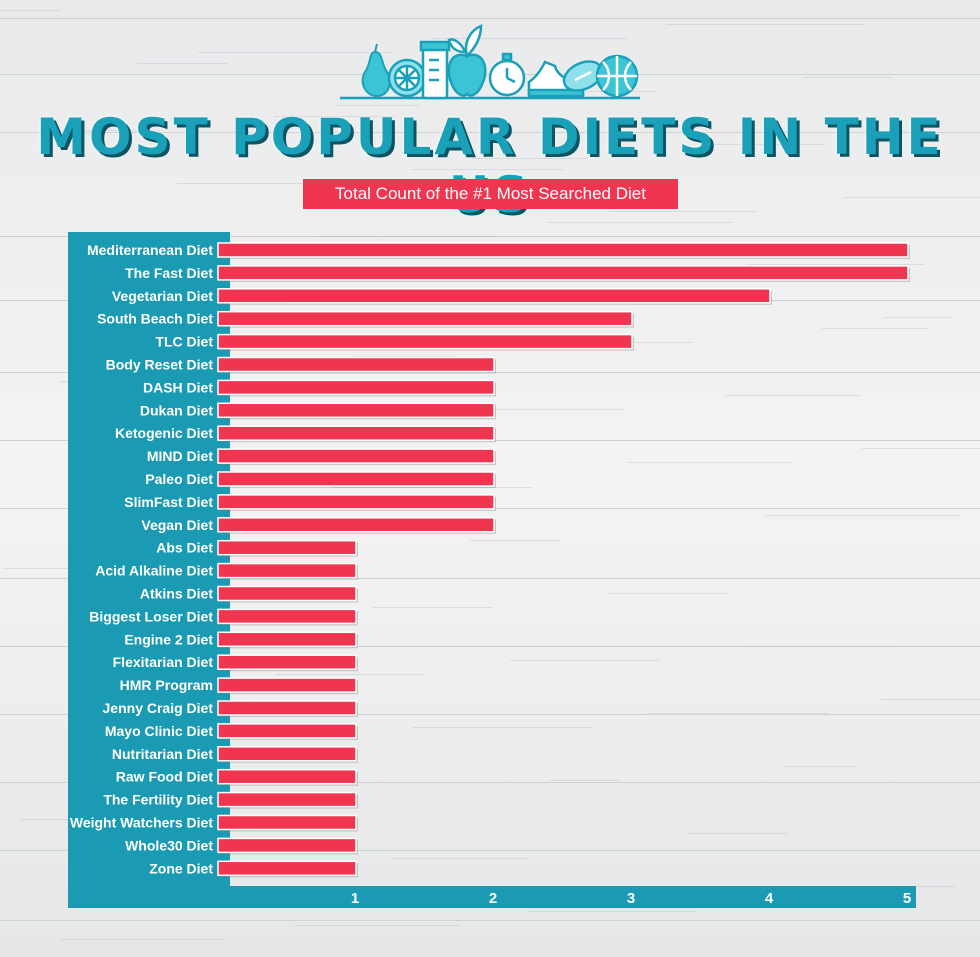 Image resolution: width=980 pixels, height=957 pixels. I want to click on category-label: Atkins Diet, so click(176, 594).